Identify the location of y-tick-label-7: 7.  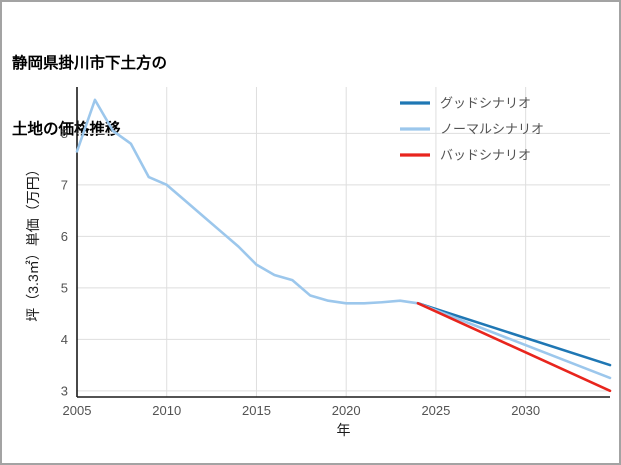
(64, 184).